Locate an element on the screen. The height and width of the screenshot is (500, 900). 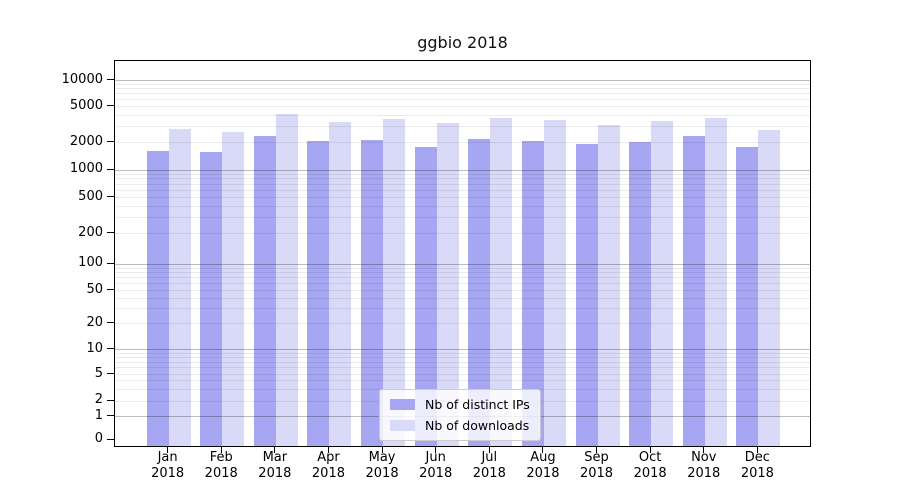
x-tick-label-month: Nov is located at coordinates (704, 457).